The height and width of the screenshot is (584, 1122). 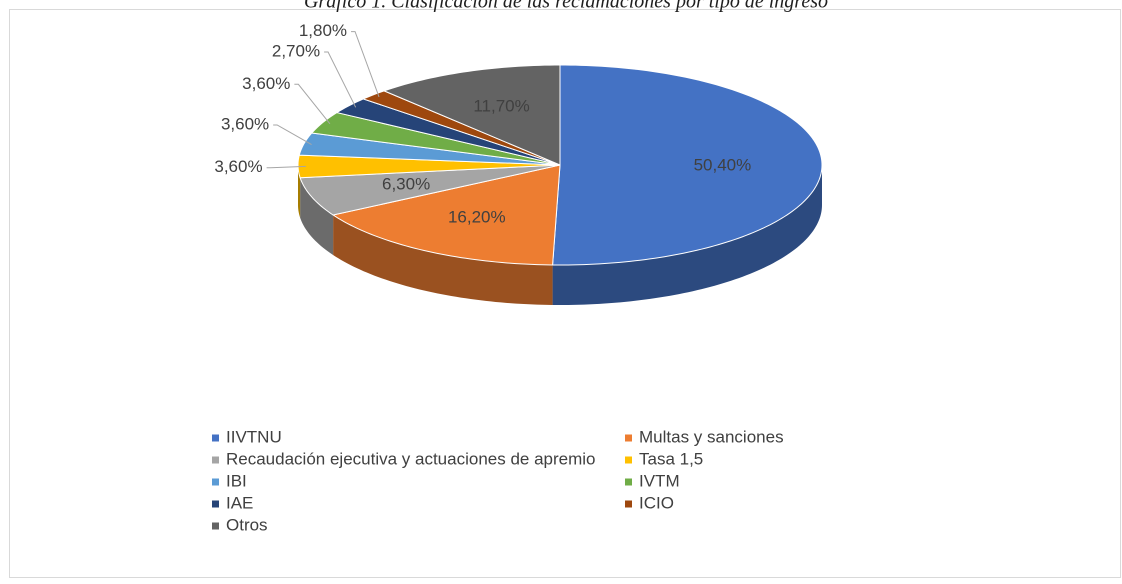 I want to click on legend-label: Multas y sanciones, so click(x=711, y=436).